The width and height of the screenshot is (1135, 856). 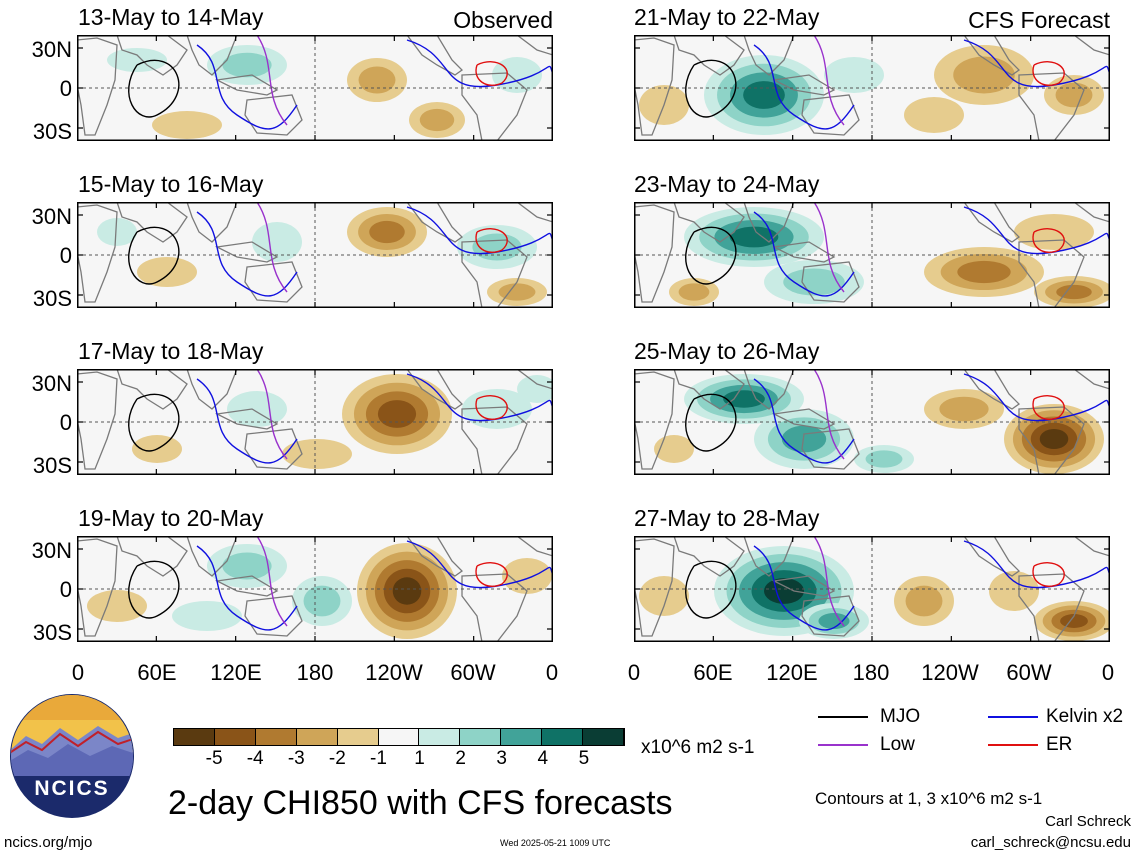 What do you see at coordinates (214, 758) in the screenshot?
I see `colorbar-tick-label: -5` at bounding box center [214, 758].